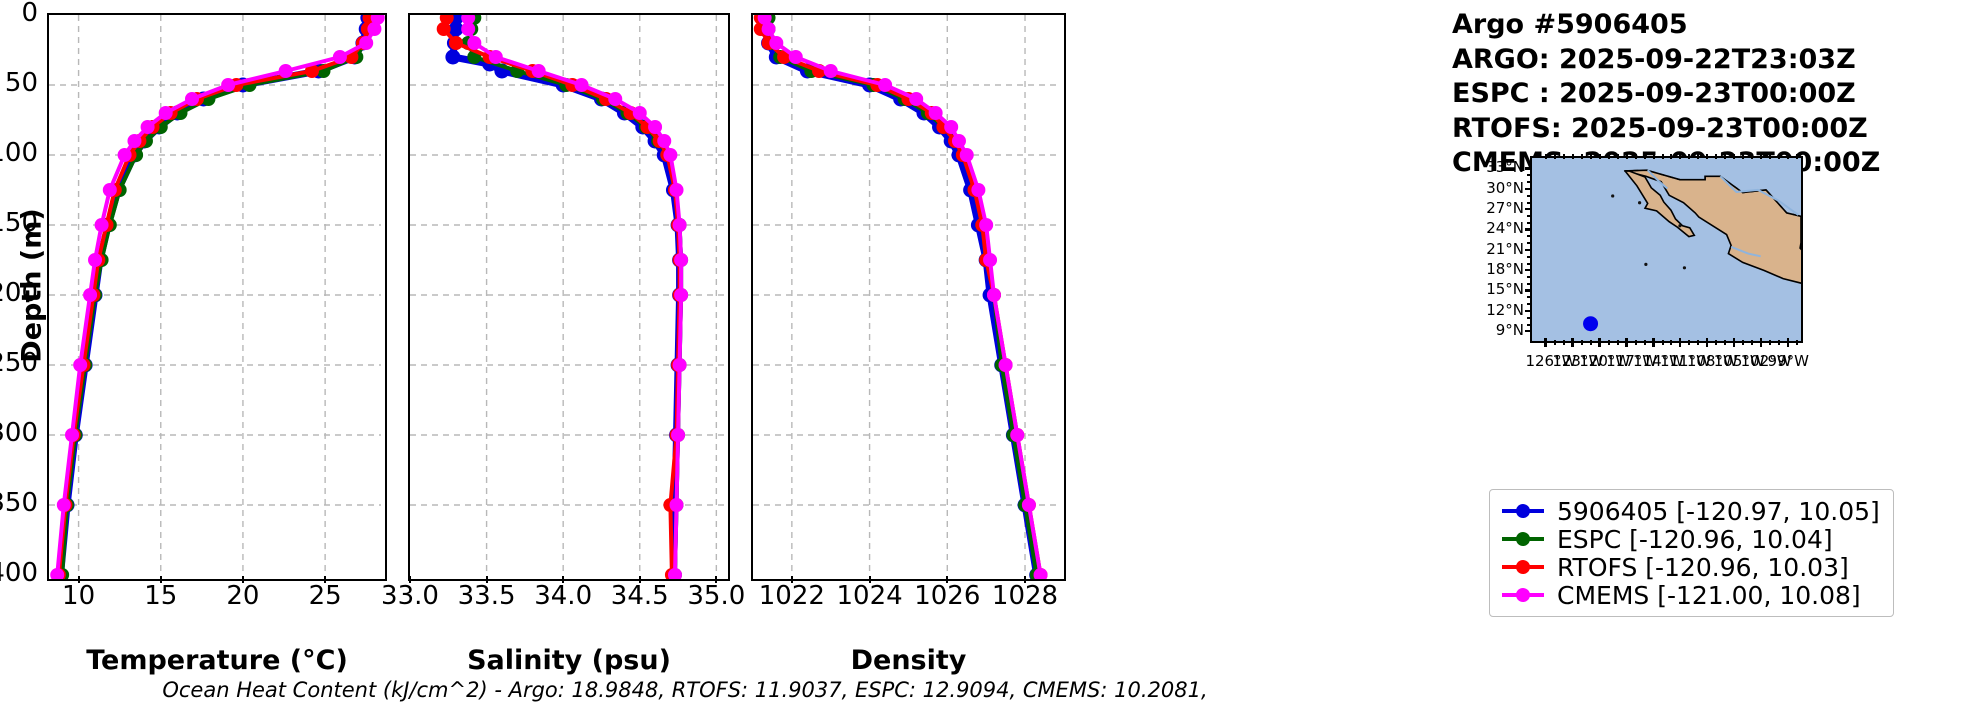  Describe the element at coordinates (1605, 361) in the screenshot. I see `map-lon-tick-120W: 120°W` at that location.